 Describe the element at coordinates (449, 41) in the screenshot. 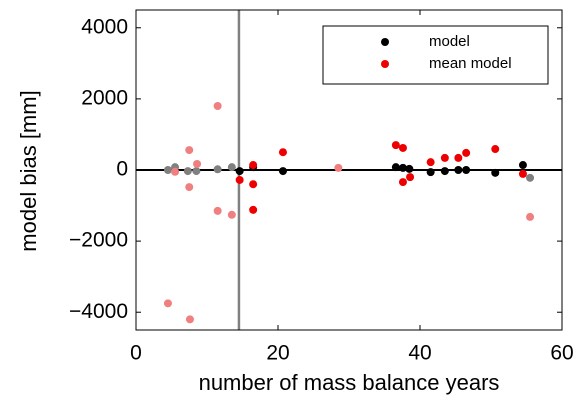

I see `legend-label: model` at that location.